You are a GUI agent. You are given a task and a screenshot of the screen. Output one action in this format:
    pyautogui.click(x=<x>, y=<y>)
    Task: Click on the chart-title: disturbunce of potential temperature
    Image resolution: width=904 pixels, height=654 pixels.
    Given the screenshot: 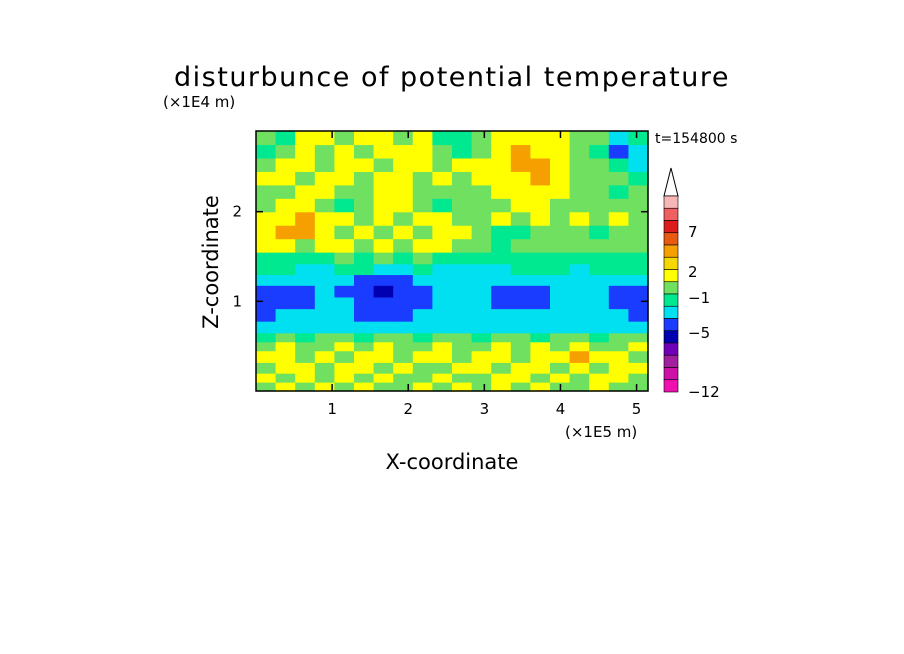 What is the action you would take?
    pyautogui.click(x=452, y=77)
    